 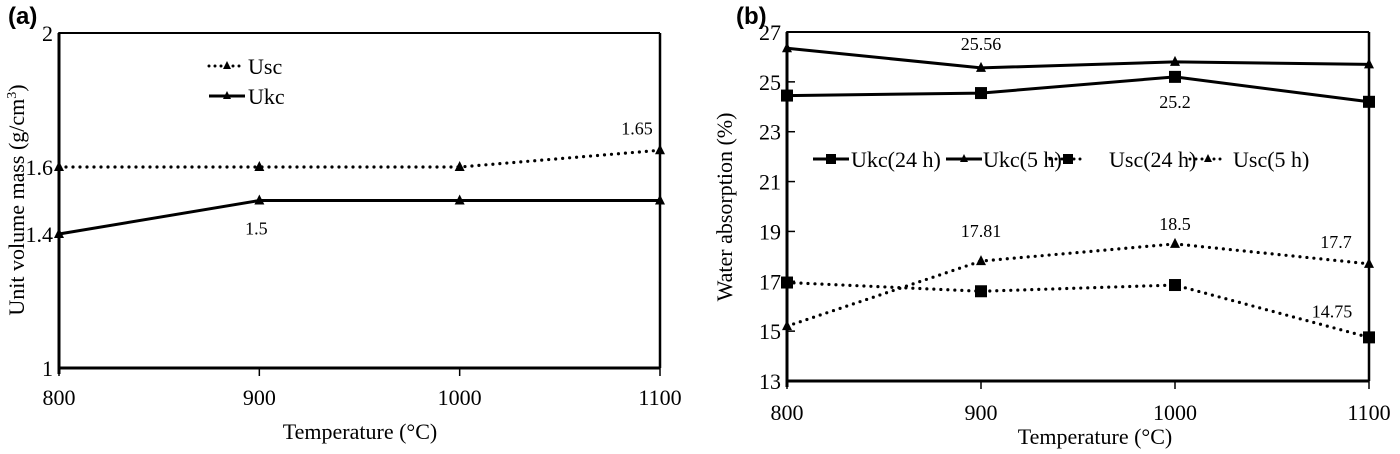 What do you see at coordinates (770, 32) in the screenshot?
I see `y-tick-label: 27` at bounding box center [770, 32].